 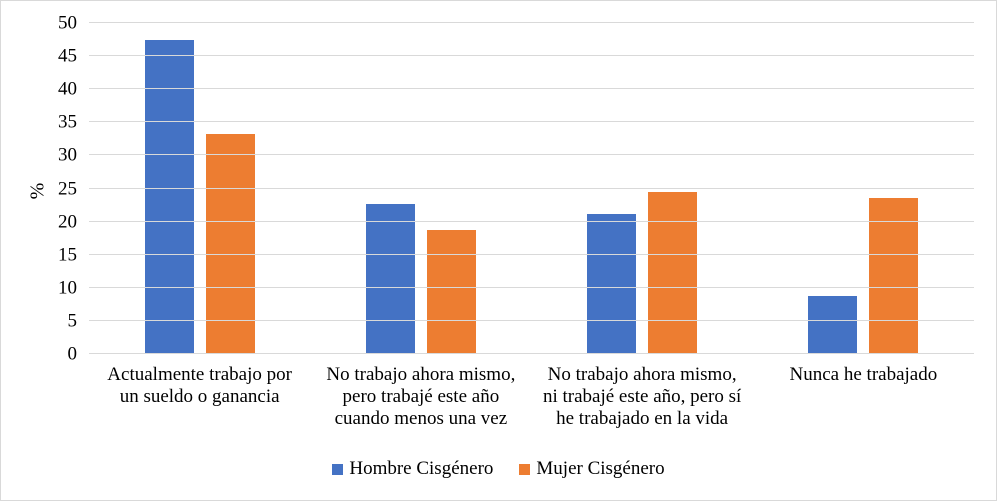 What do you see at coordinates (863, 397) in the screenshot?
I see `category-label: Nunca he trabajado` at bounding box center [863, 397].